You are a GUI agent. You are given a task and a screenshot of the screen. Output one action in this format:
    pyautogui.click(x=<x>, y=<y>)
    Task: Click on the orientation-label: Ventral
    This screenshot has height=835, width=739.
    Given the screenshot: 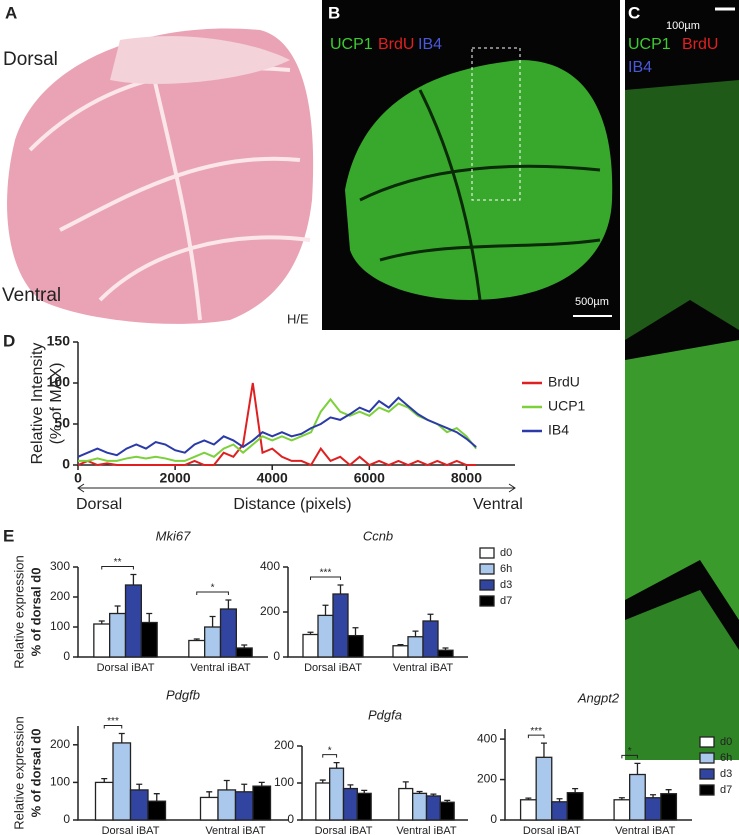 What is the action you would take?
    pyautogui.click(x=31, y=295)
    